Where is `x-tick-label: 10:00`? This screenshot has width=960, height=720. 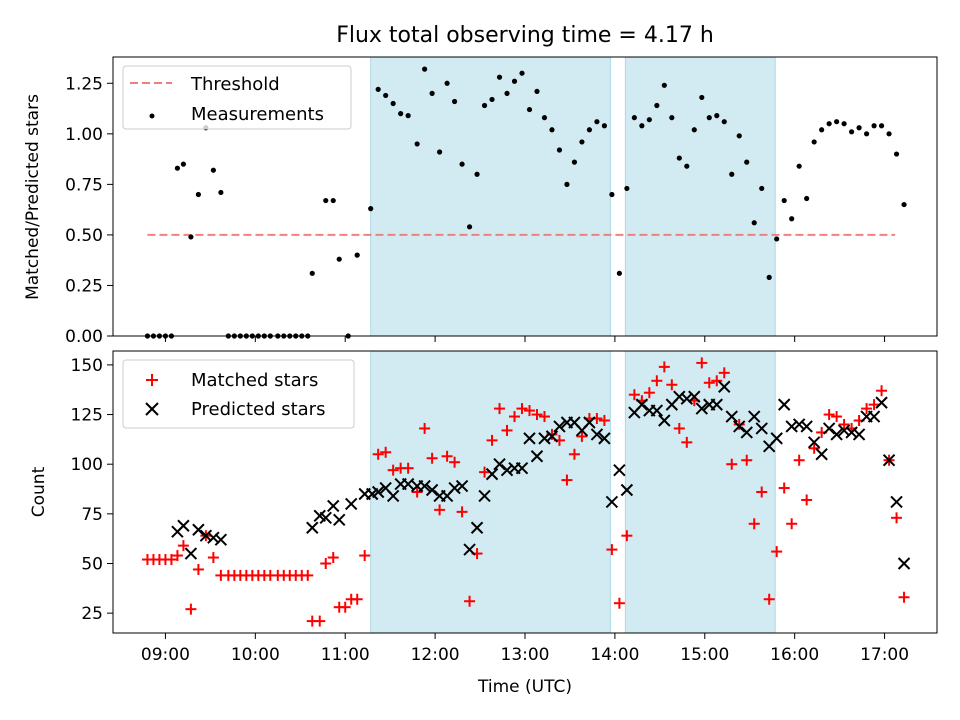 x-tick-label: 10:00 is located at coordinates (255, 655).